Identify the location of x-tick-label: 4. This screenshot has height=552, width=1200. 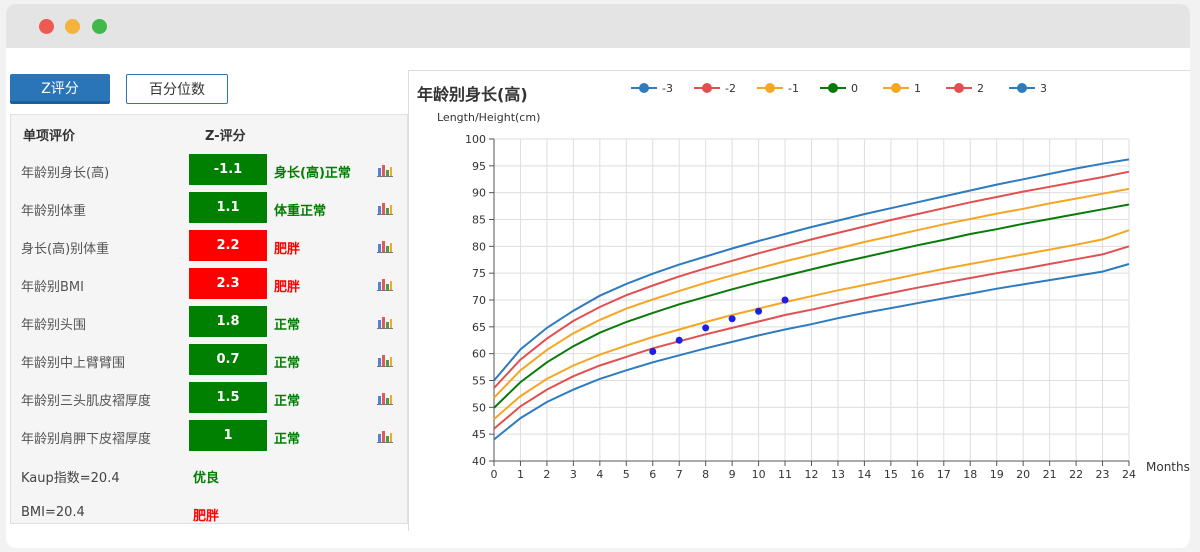
(599, 474).